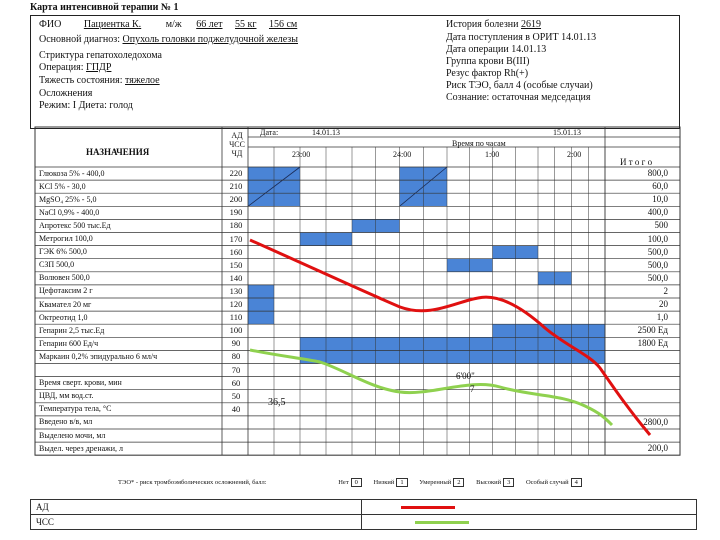 The height and width of the screenshot is (540, 720). I want to click on row-total: 1800 Ед, so click(652, 343).